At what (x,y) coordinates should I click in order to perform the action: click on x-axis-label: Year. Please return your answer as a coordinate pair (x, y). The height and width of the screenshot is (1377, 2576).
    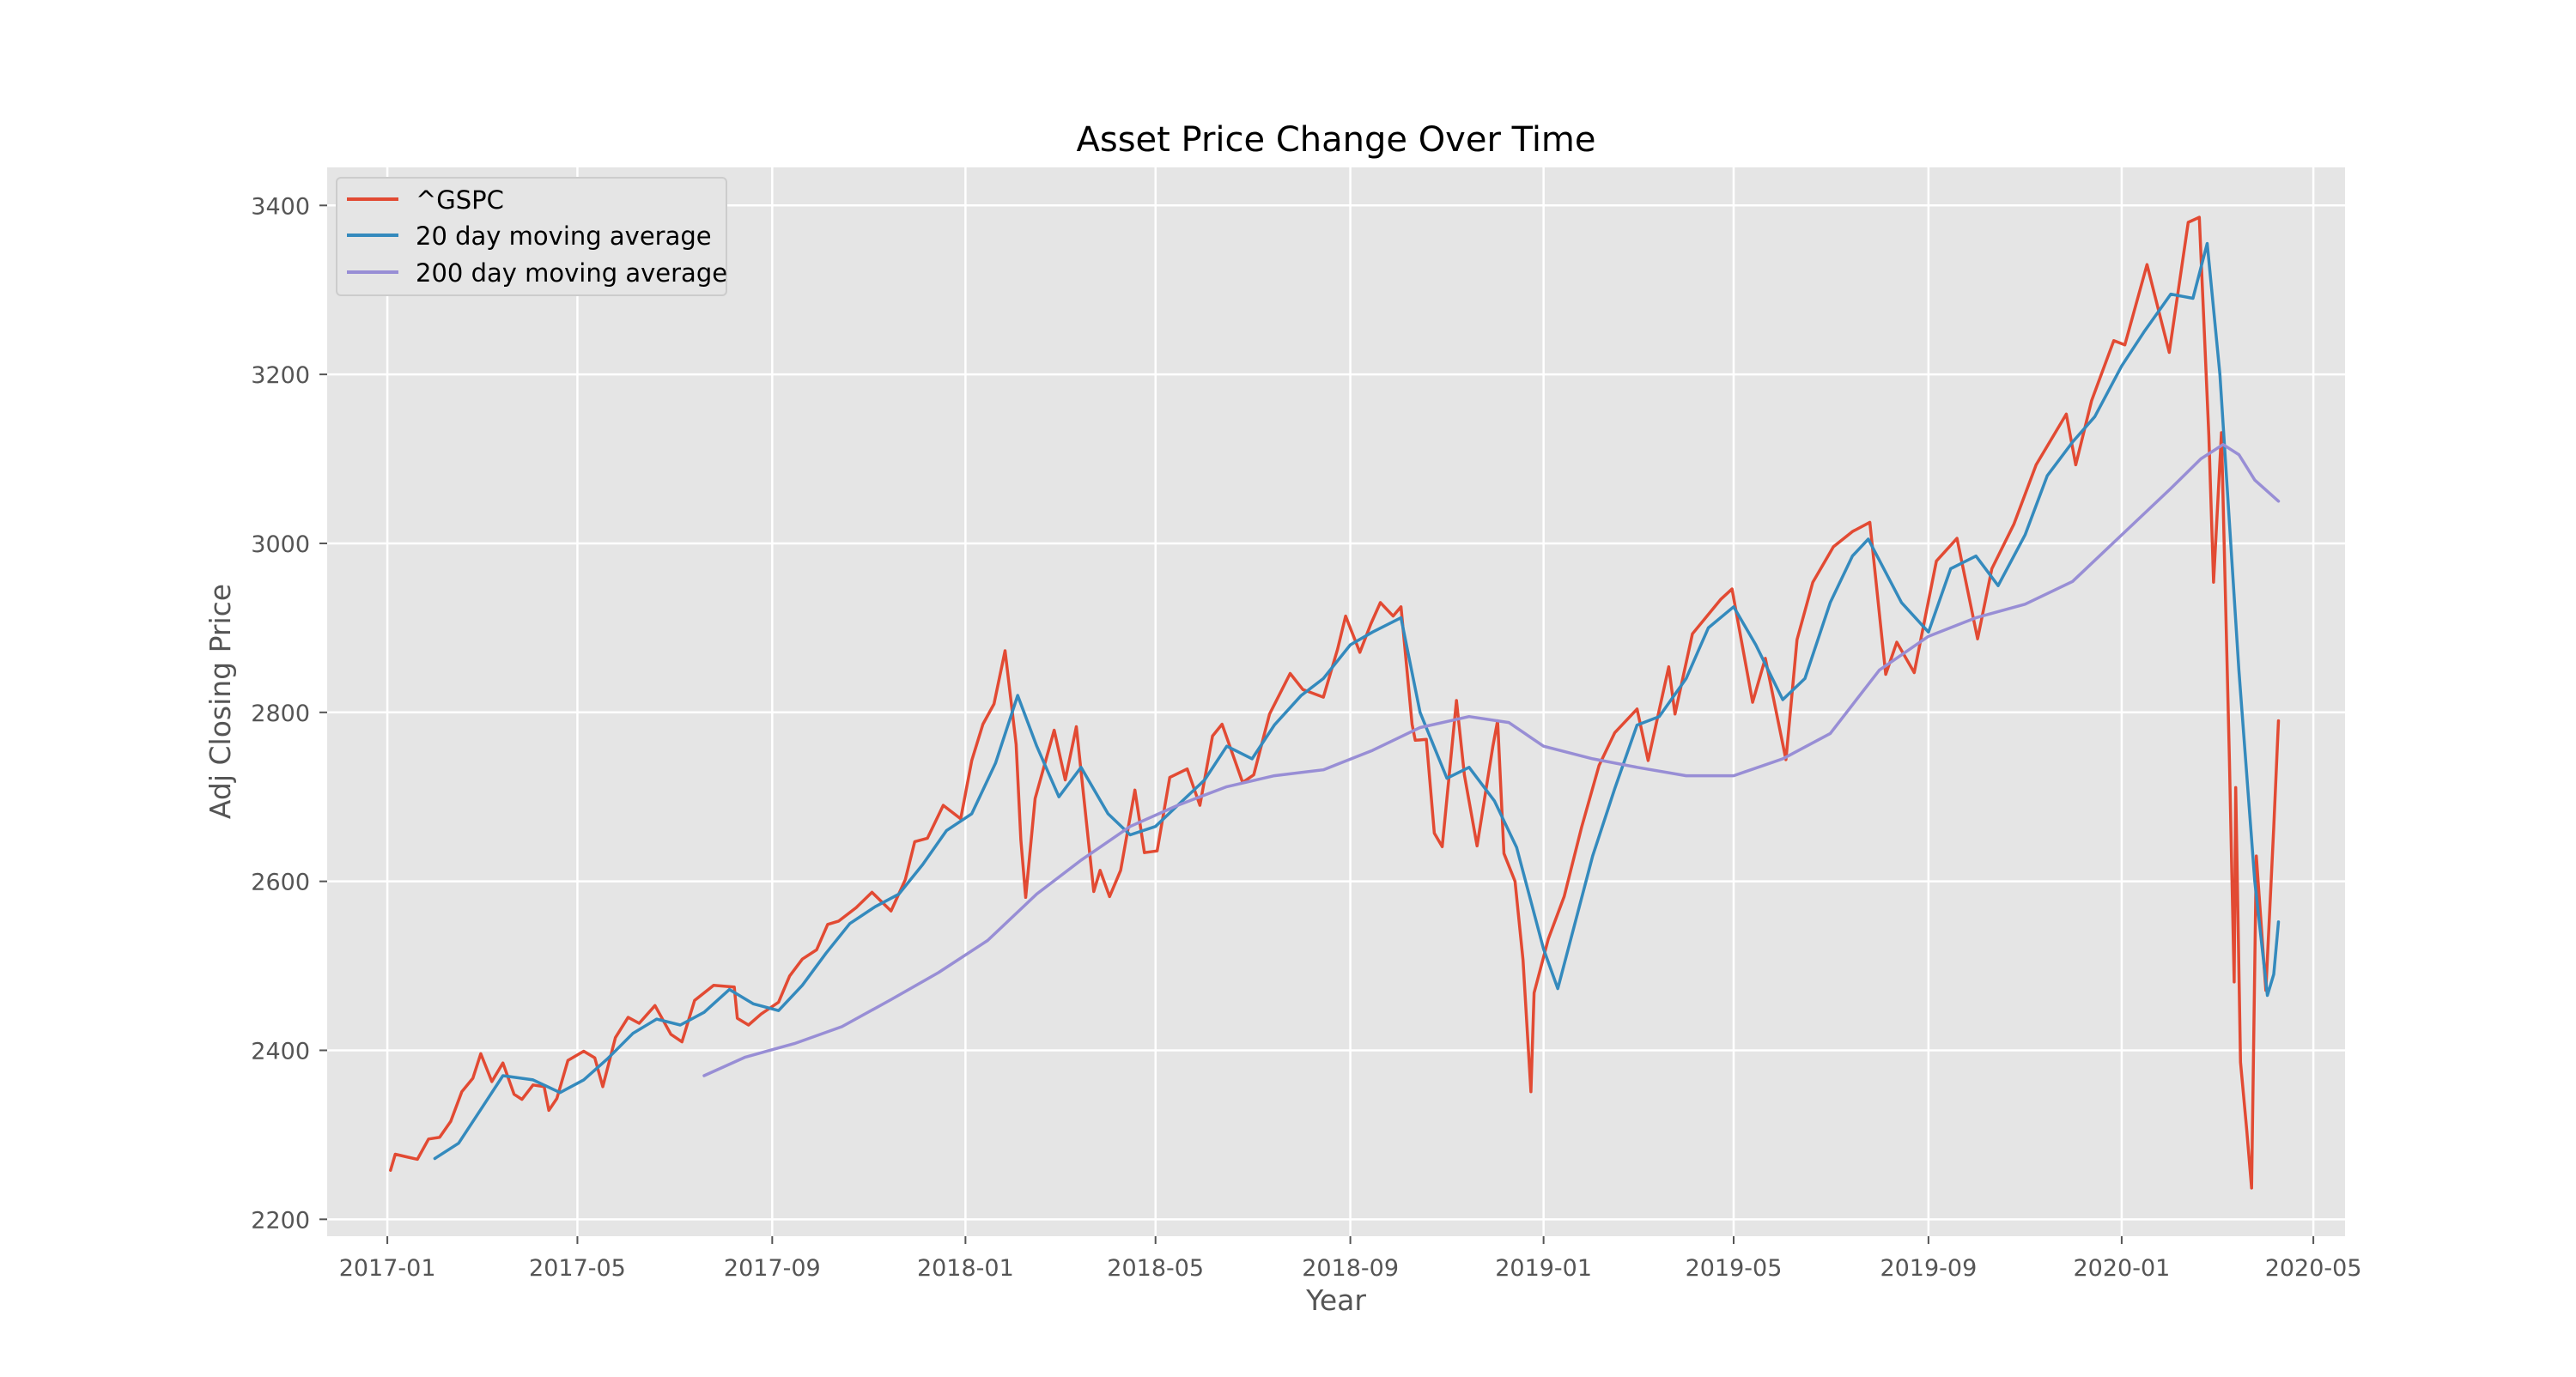
    Looking at the image, I should click on (1335, 1300).